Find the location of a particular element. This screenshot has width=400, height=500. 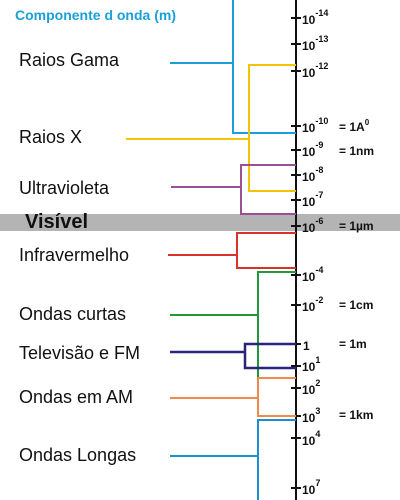

longwave-bracket is located at coordinates (276, 459).